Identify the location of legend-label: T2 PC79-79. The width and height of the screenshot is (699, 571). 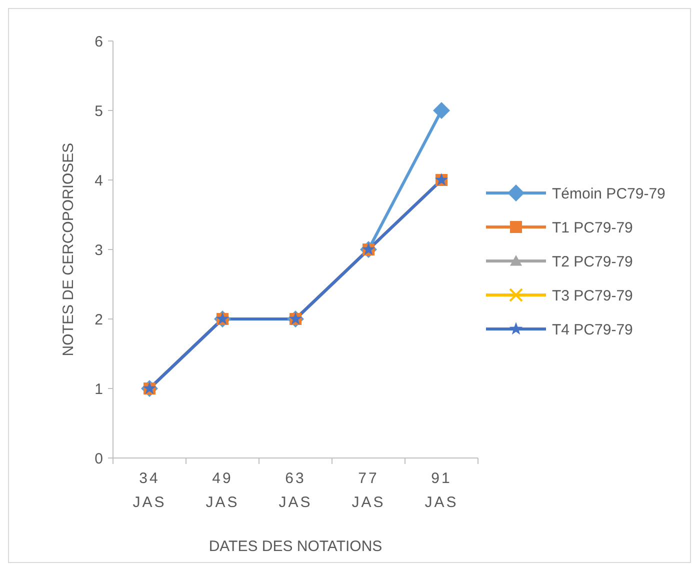
(592, 261).